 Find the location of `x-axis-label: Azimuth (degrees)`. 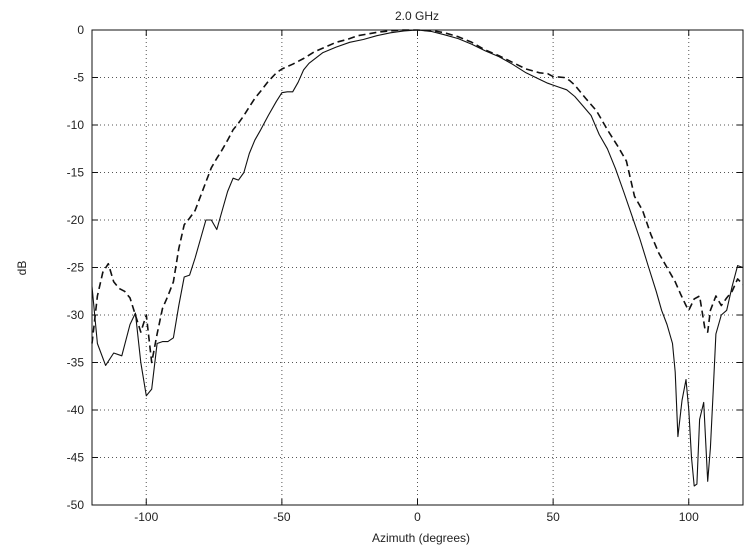

x-axis-label: Azimuth (degrees) is located at coordinates (421, 538).